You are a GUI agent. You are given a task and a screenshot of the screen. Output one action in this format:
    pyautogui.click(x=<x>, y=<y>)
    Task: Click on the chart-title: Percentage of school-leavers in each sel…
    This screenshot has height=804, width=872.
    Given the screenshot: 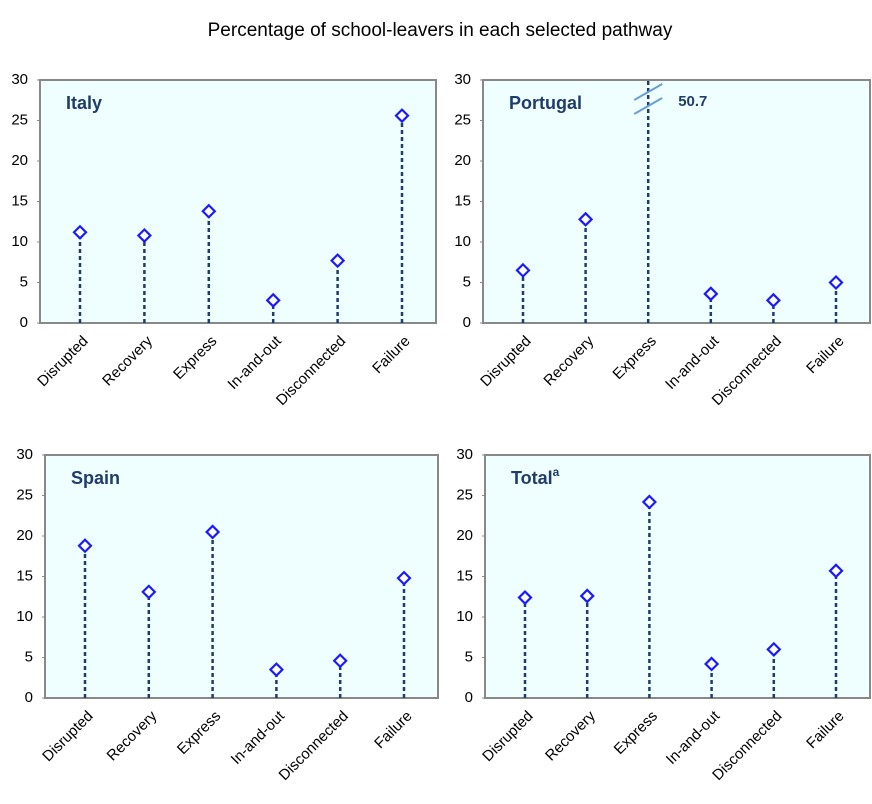 What is the action you would take?
    pyautogui.click(x=440, y=30)
    